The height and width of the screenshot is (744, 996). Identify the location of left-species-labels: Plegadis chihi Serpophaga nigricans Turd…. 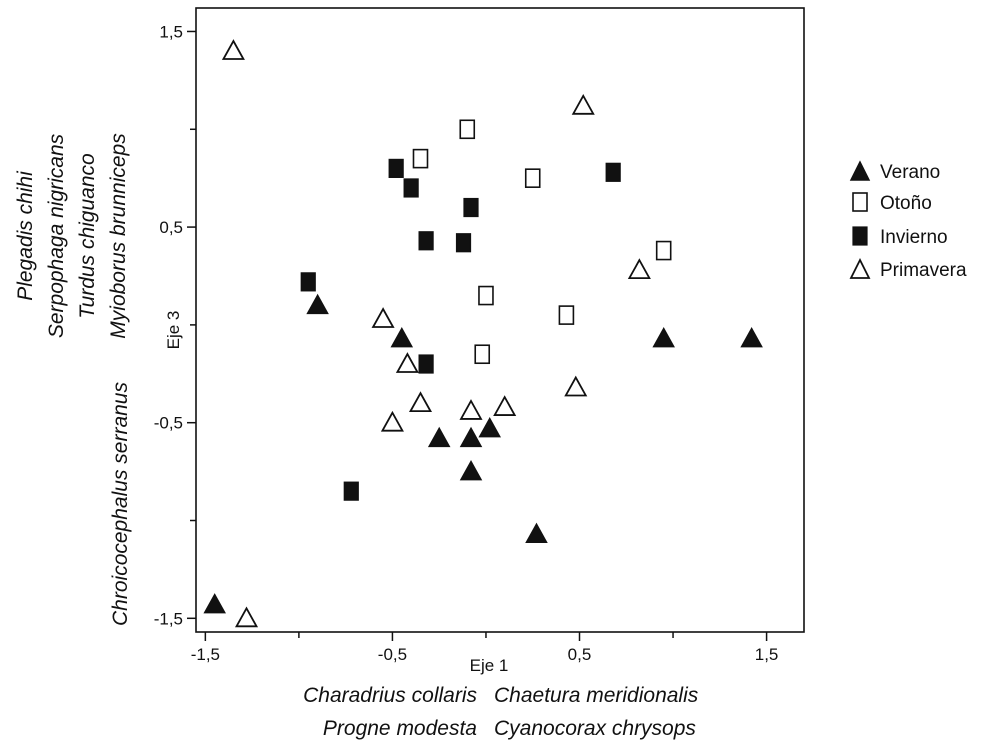
(73, 379).